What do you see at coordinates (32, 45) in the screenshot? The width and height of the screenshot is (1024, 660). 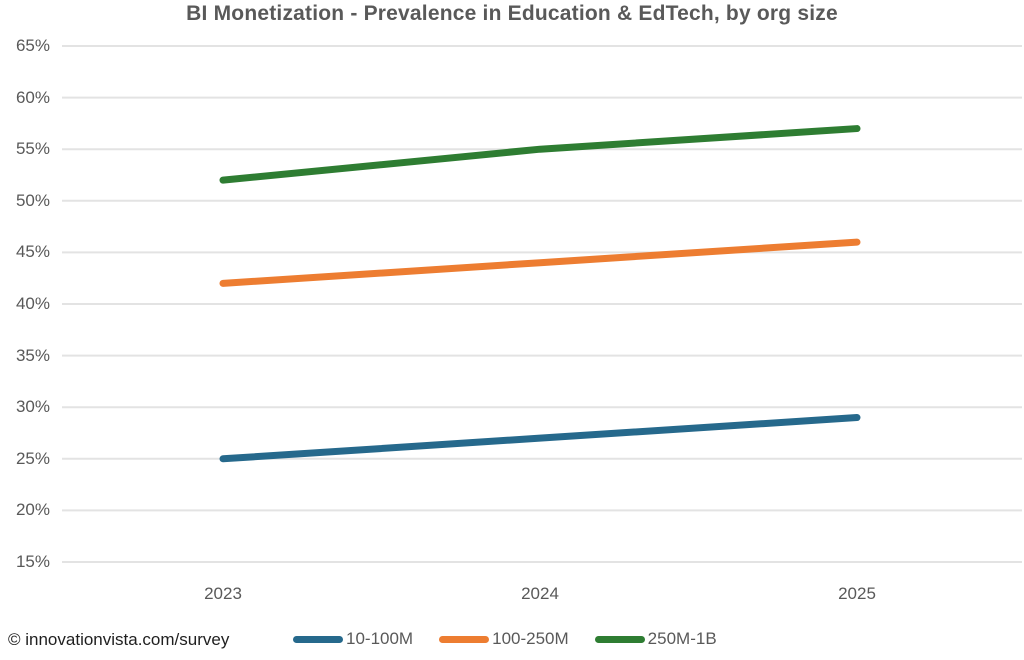 I see `y-axis-tick-label: 65%` at bounding box center [32, 45].